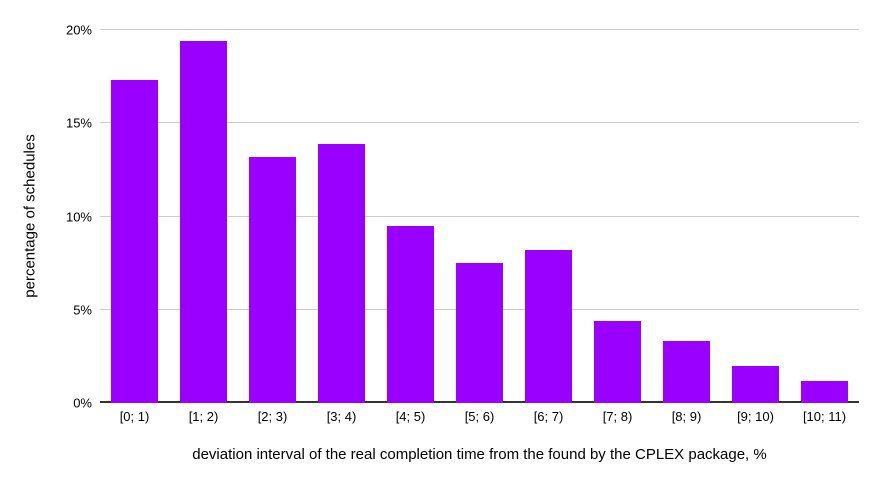 This screenshot has height=484, width=883. I want to click on x-tick-label: [4; 5), so click(410, 416).